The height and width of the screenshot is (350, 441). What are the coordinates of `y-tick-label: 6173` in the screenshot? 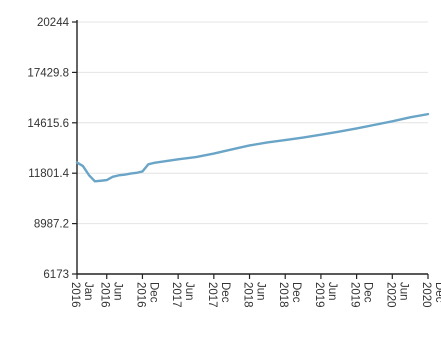 It's located at (56, 275).